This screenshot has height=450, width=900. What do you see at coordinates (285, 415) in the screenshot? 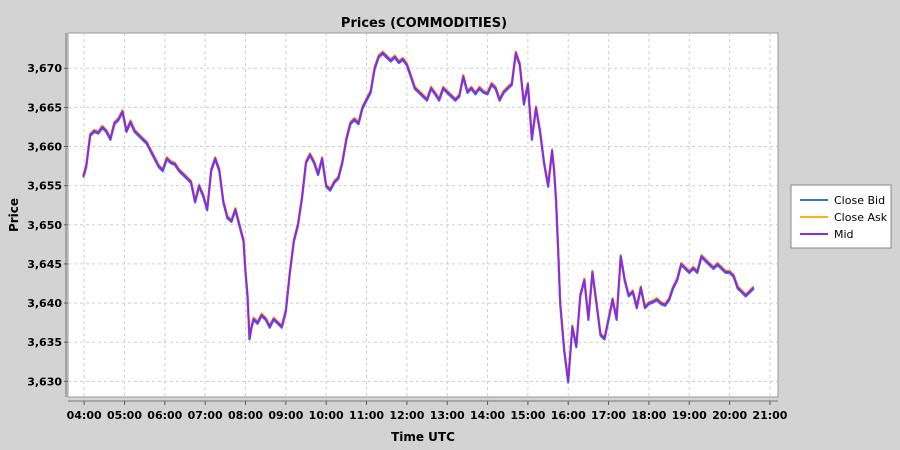
I see `x-tick-label: 09:00` at bounding box center [285, 415].